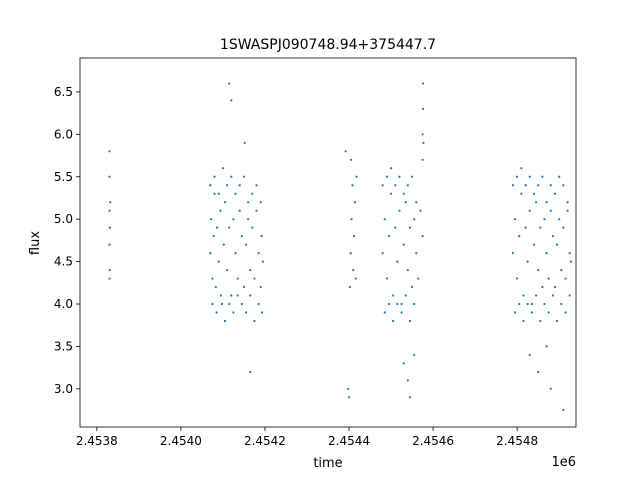 This screenshot has width=640, height=480. What do you see at coordinates (63, 346) in the screenshot?
I see `y-tick-label: 3.5` at bounding box center [63, 346].